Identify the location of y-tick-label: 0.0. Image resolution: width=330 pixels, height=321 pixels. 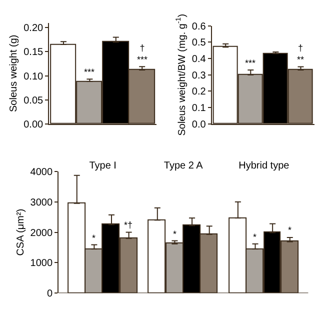
(199, 124).